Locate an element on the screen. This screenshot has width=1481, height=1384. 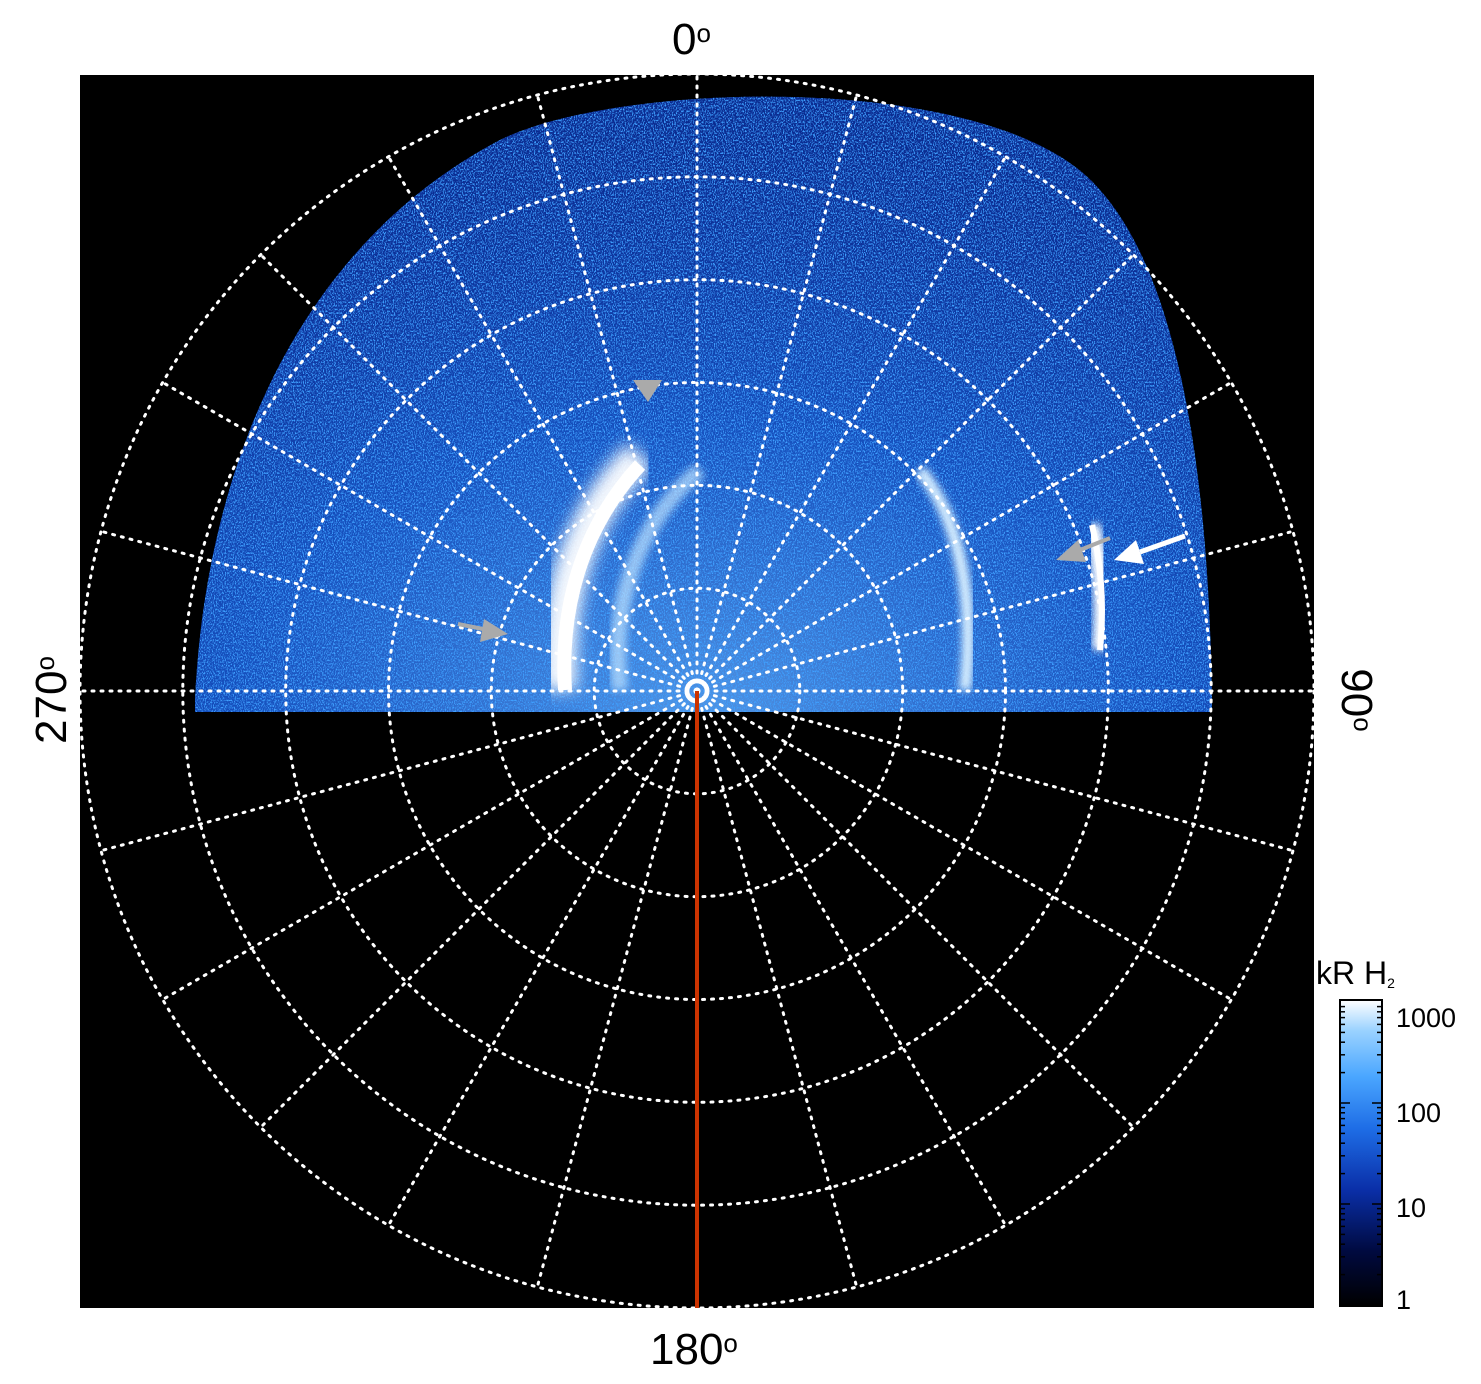
colorbar-tick-label: 100 is located at coordinates (1419, 1113).